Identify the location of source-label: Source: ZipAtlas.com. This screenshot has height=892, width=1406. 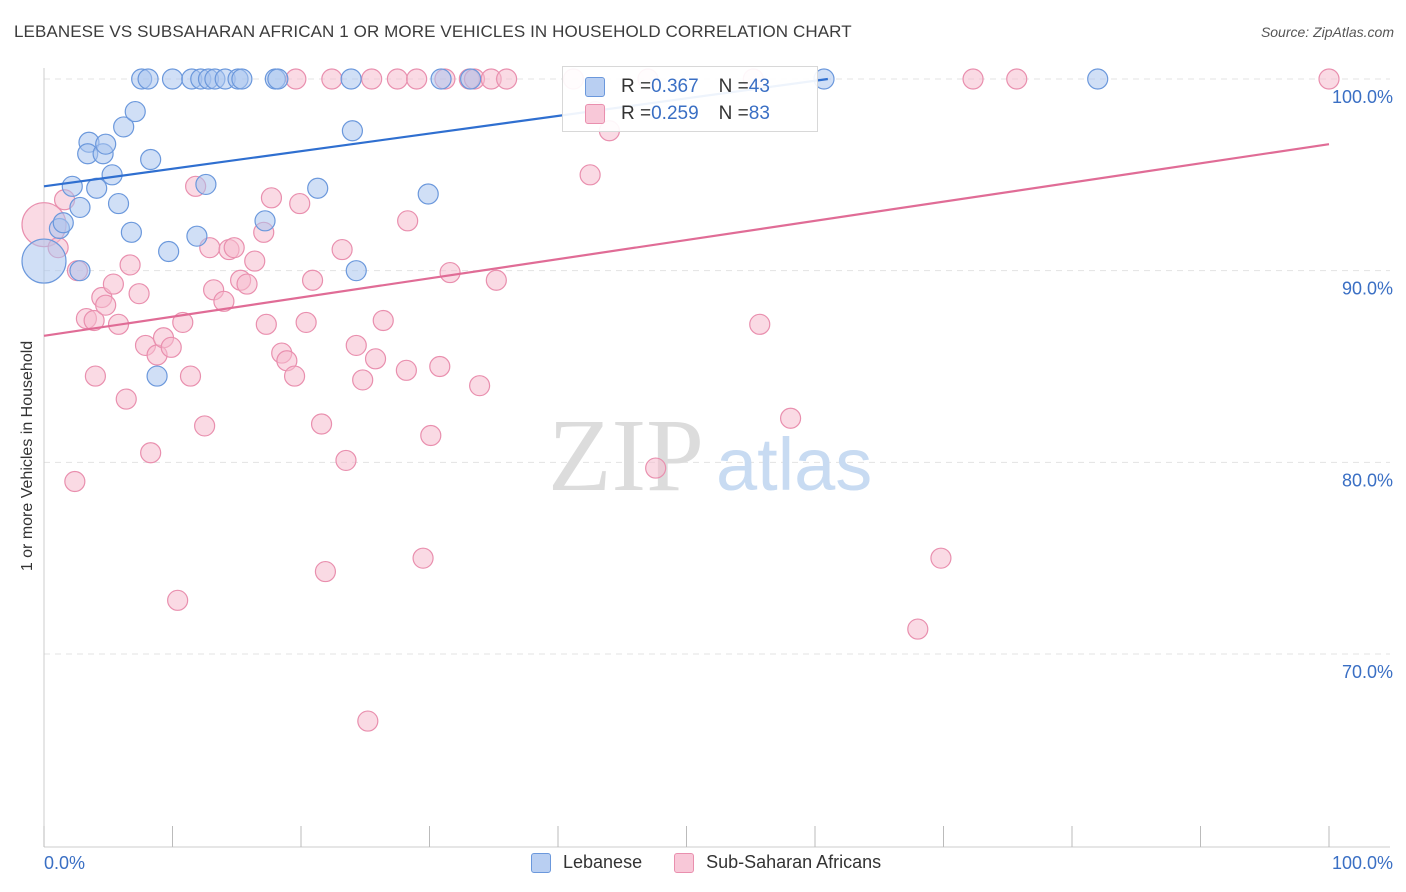
(1327, 32).